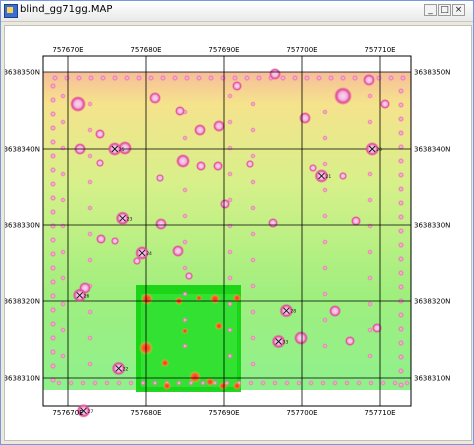  I want to click on target-label: 23, so click(130, 219).